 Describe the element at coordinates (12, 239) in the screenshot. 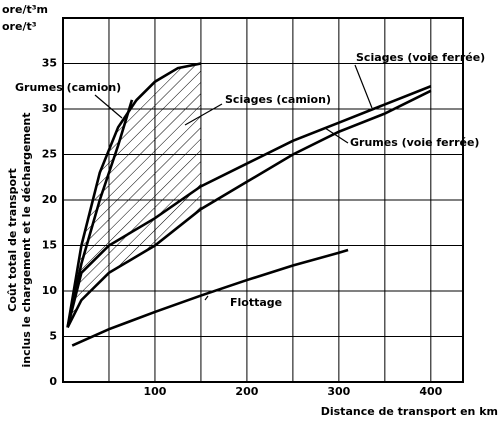

I see `y-axis-label: Coût total de transport` at that location.